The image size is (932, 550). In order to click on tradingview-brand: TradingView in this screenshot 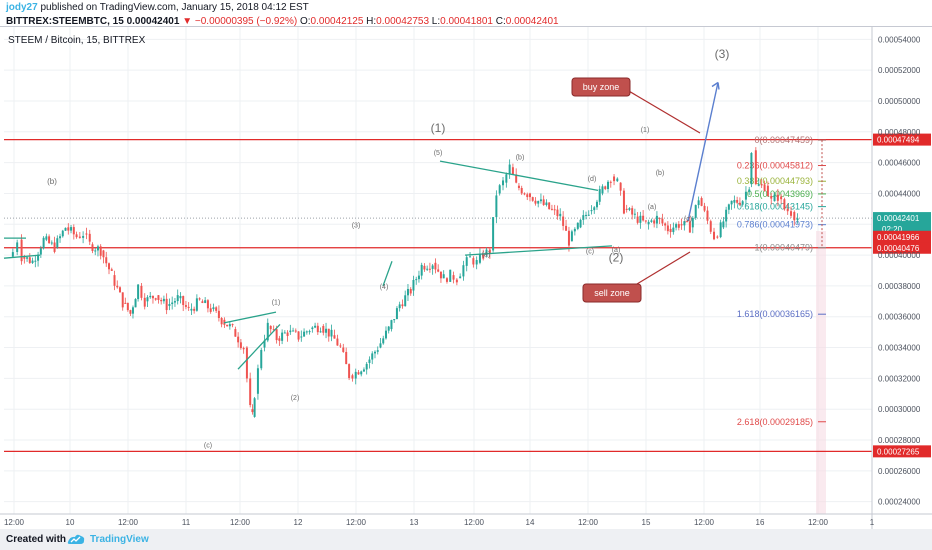, I will do `click(119, 539)`.